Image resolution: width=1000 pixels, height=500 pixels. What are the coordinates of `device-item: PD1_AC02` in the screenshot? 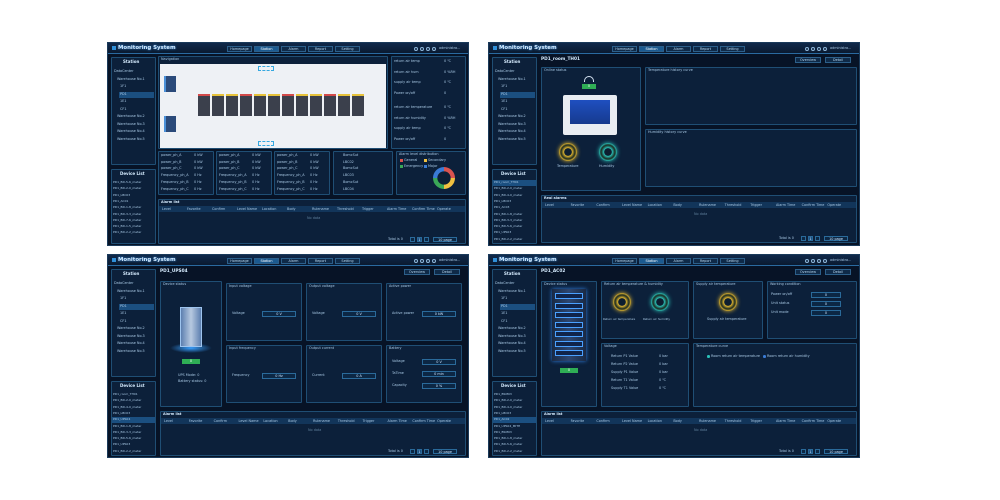 It's located at (514, 420).